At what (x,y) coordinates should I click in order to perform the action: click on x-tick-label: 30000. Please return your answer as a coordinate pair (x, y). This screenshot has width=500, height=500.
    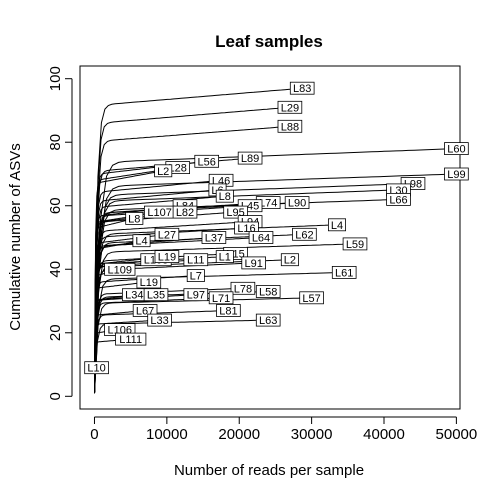
    Looking at the image, I should click on (312, 434).